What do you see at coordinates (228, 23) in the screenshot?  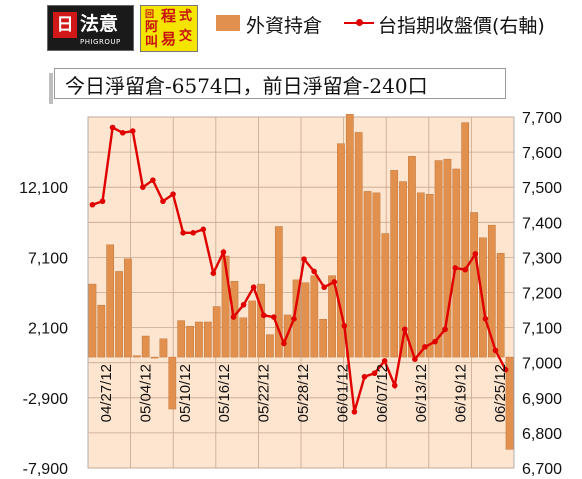 I see `legend-swatch-bar` at bounding box center [228, 23].